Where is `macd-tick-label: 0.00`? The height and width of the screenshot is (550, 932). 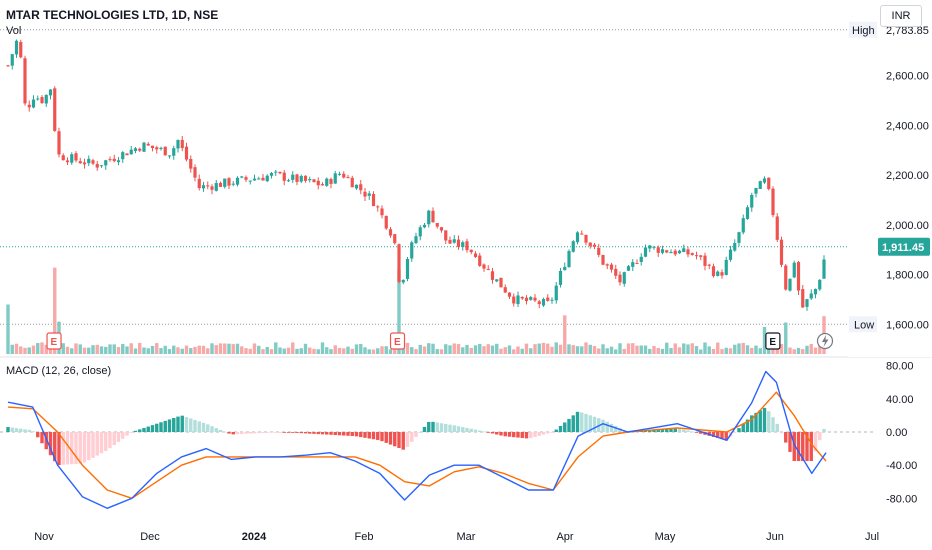 macd-tick-label: 0.00 is located at coordinates (896, 433).